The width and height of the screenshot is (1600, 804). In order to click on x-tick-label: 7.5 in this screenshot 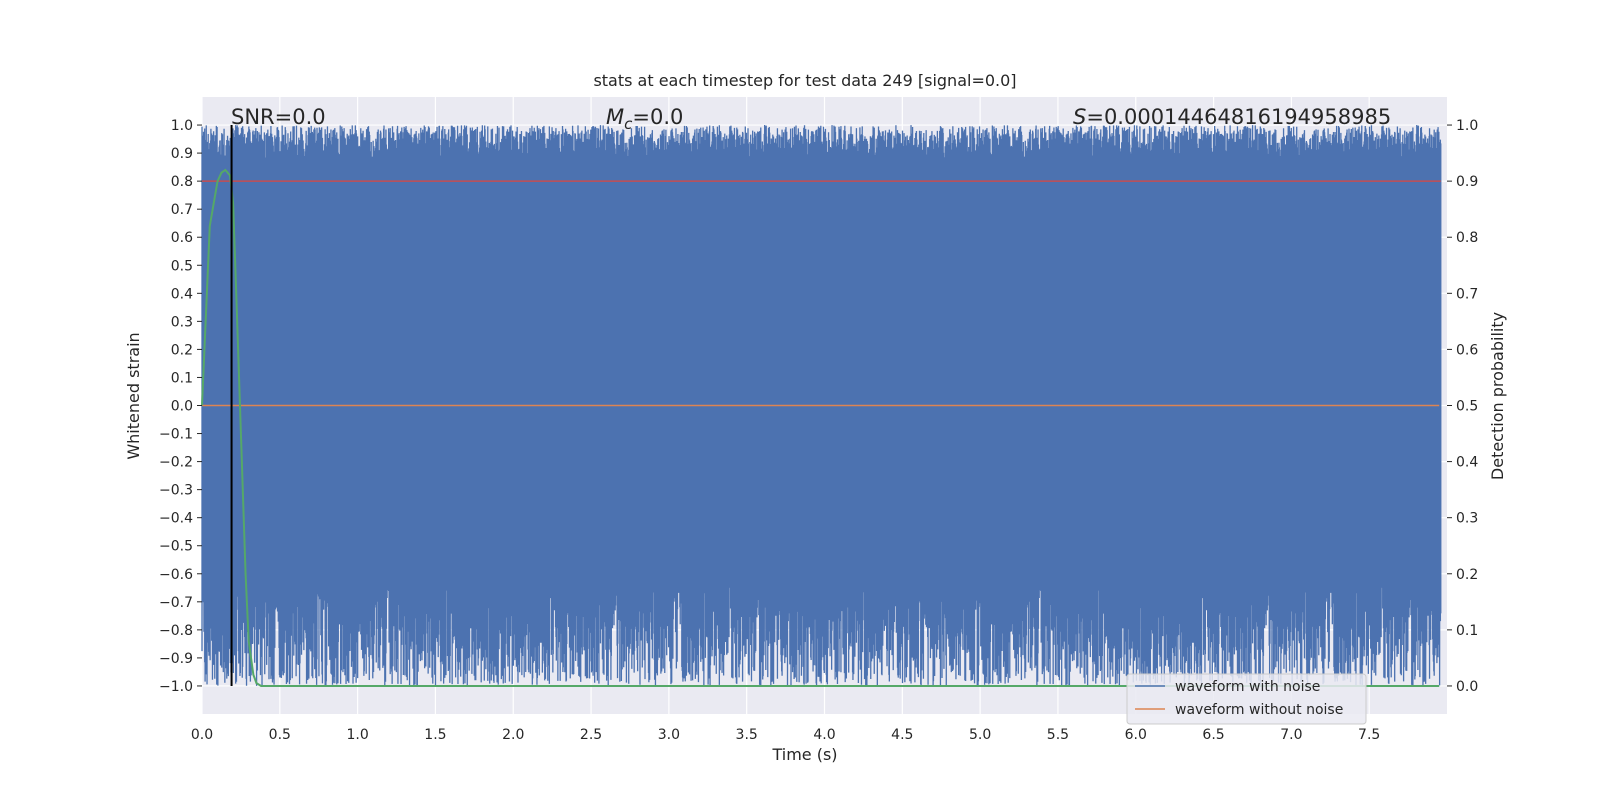, I will do `click(1369, 735)`.